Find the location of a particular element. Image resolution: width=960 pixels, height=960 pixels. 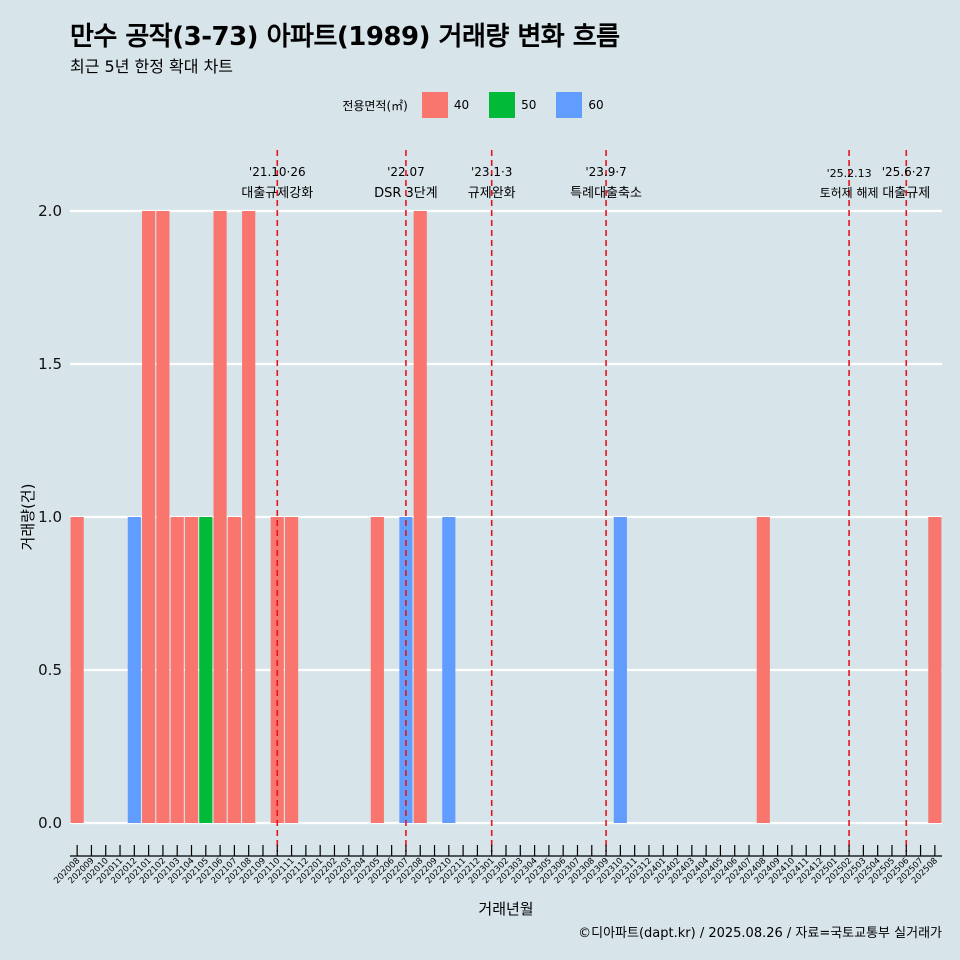

legend-item-40: 40 is located at coordinates (452, 105).